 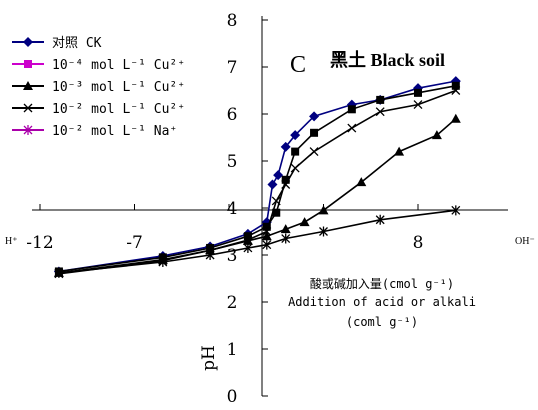 What do you see at coordinates (247, 209) in the screenshot?
I see `y-ticks: 0 1 2 3 4 5 6 7 8` at bounding box center [247, 209].